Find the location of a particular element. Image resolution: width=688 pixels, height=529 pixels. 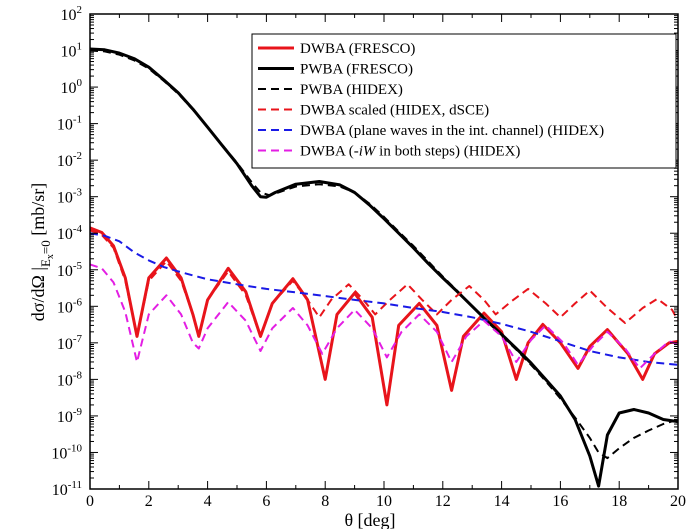

legend-label-2: PWBA (FRESCO) is located at coordinates (356, 70).